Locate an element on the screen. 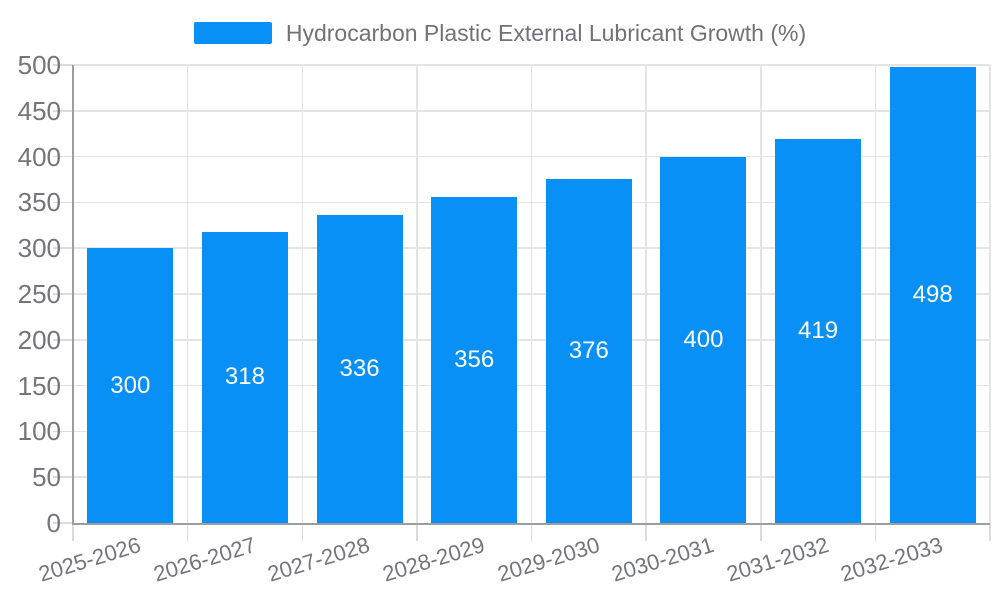 This screenshot has width=1000, height=600. y-tick-label: 500 is located at coordinates (39, 65).